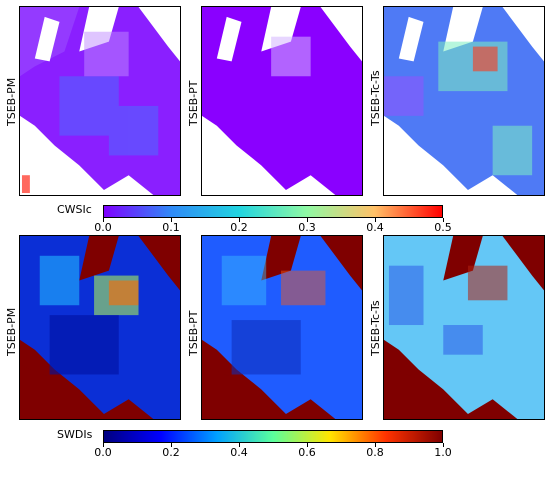 The image size is (550, 484). I want to click on colorbar-tick-label: 1.0, so click(443, 452).